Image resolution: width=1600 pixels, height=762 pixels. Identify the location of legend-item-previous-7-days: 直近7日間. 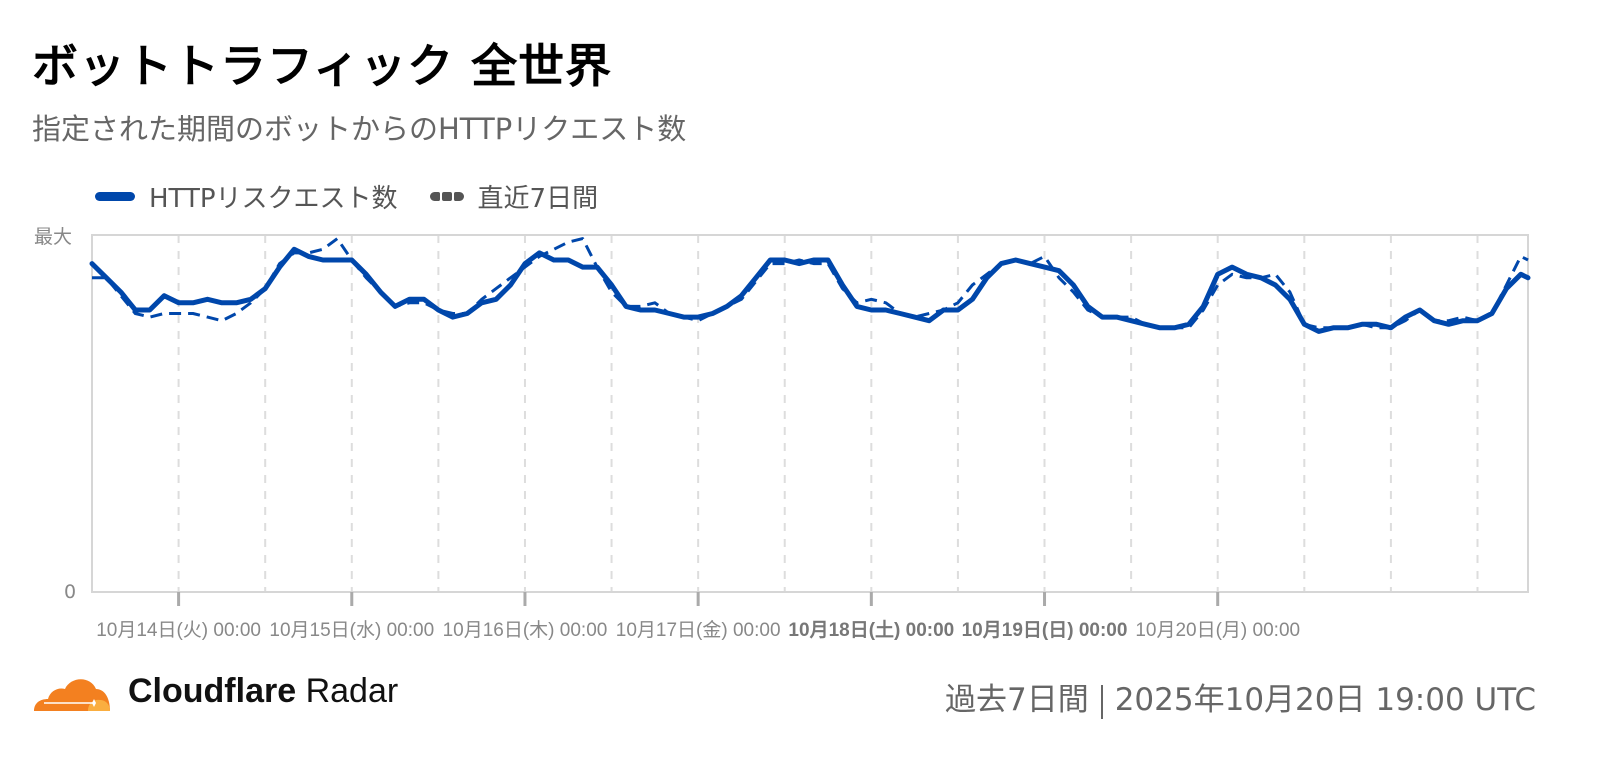
(514, 196).